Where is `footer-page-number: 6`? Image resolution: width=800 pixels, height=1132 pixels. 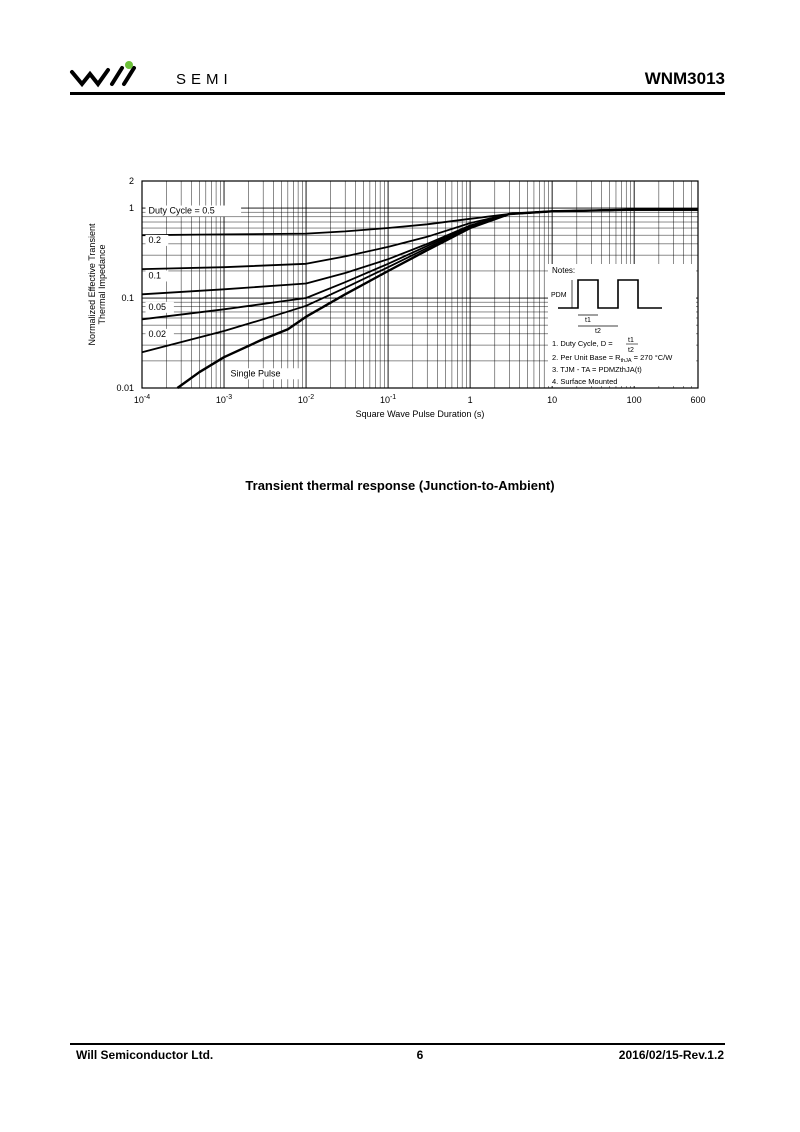
footer-page-number: 6 is located at coordinates (420, 1055).